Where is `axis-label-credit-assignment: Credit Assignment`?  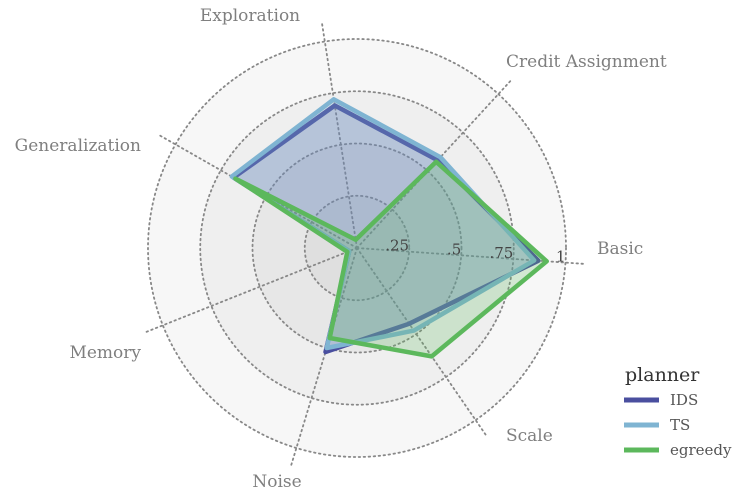 axis-label-credit-assignment: Credit Assignment is located at coordinates (586, 62).